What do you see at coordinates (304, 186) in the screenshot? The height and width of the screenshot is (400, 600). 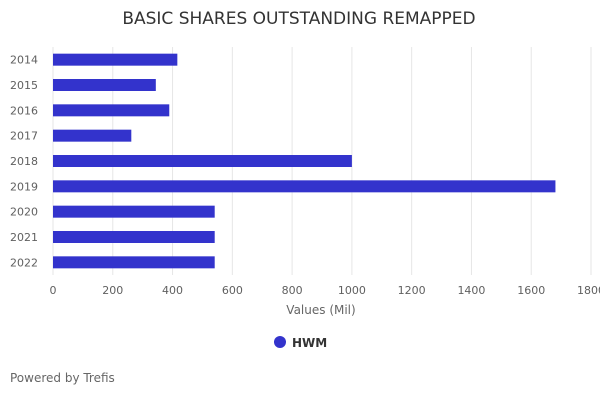 I see `bar-2019` at bounding box center [304, 186].